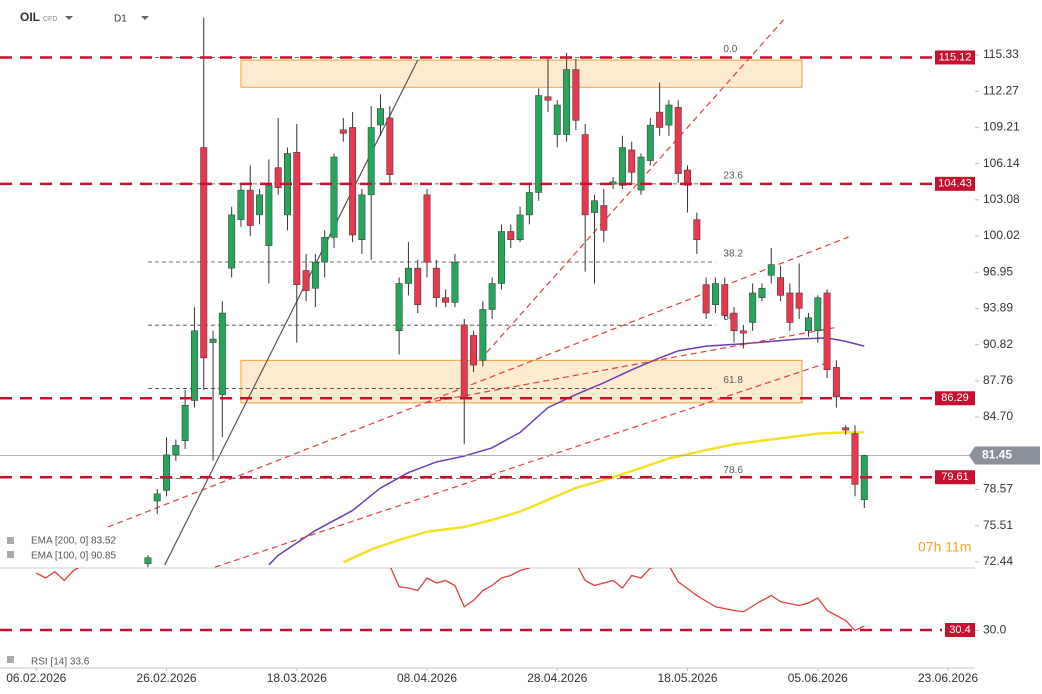  Describe the element at coordinates (955, 184) in the screenshot. I see `level-label: 104.43` at that location.